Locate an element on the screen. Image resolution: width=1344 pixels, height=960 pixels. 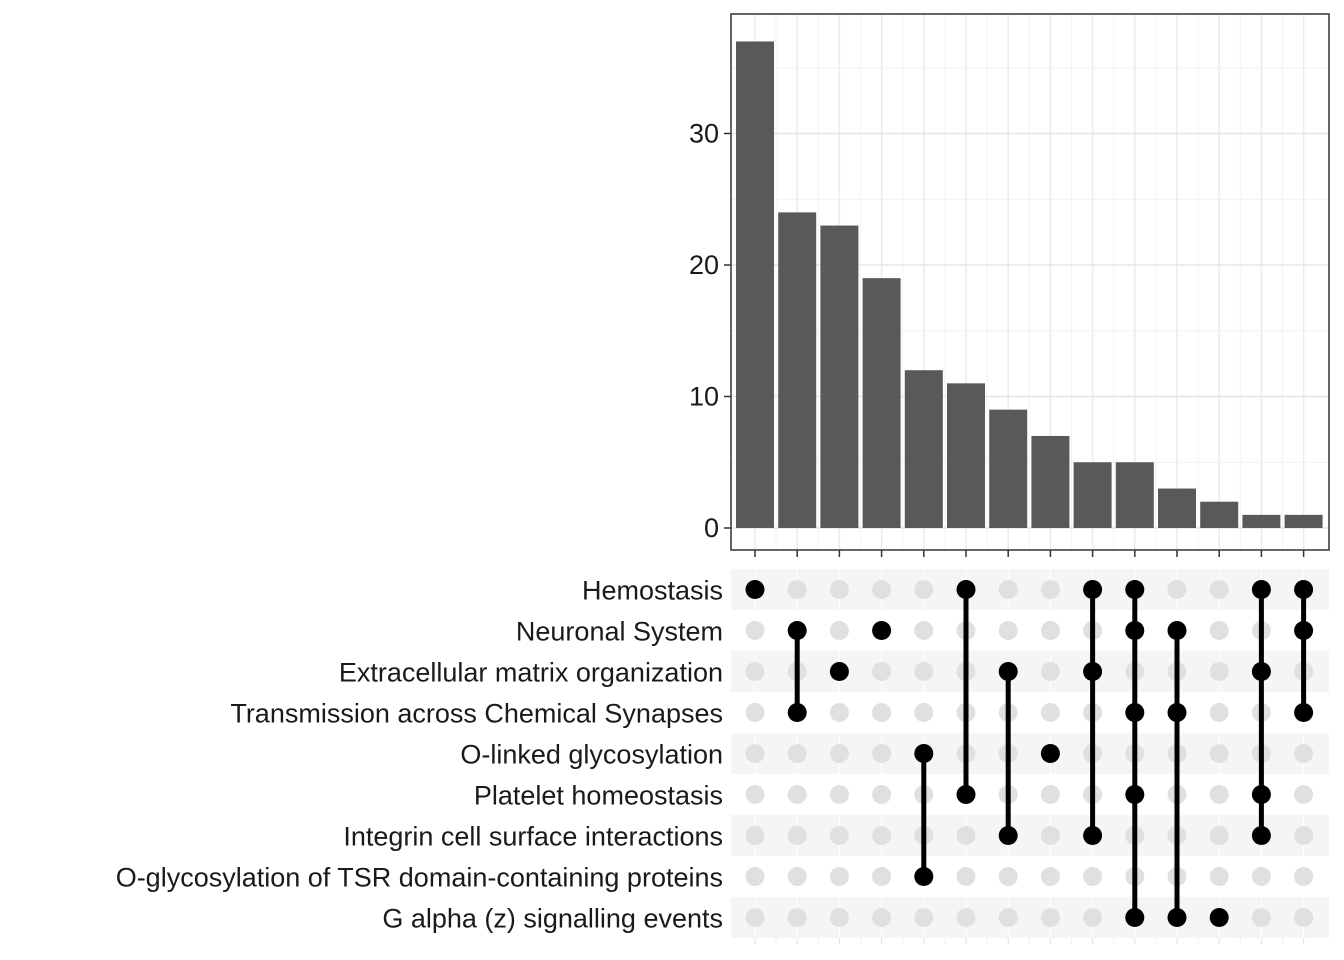
set-label: Neuronal System is located at coordinates (619, 632).